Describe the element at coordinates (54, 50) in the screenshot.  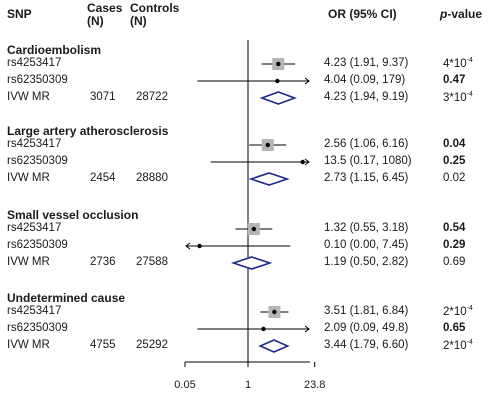
I see `group-title: Cardioembolism` at that location.